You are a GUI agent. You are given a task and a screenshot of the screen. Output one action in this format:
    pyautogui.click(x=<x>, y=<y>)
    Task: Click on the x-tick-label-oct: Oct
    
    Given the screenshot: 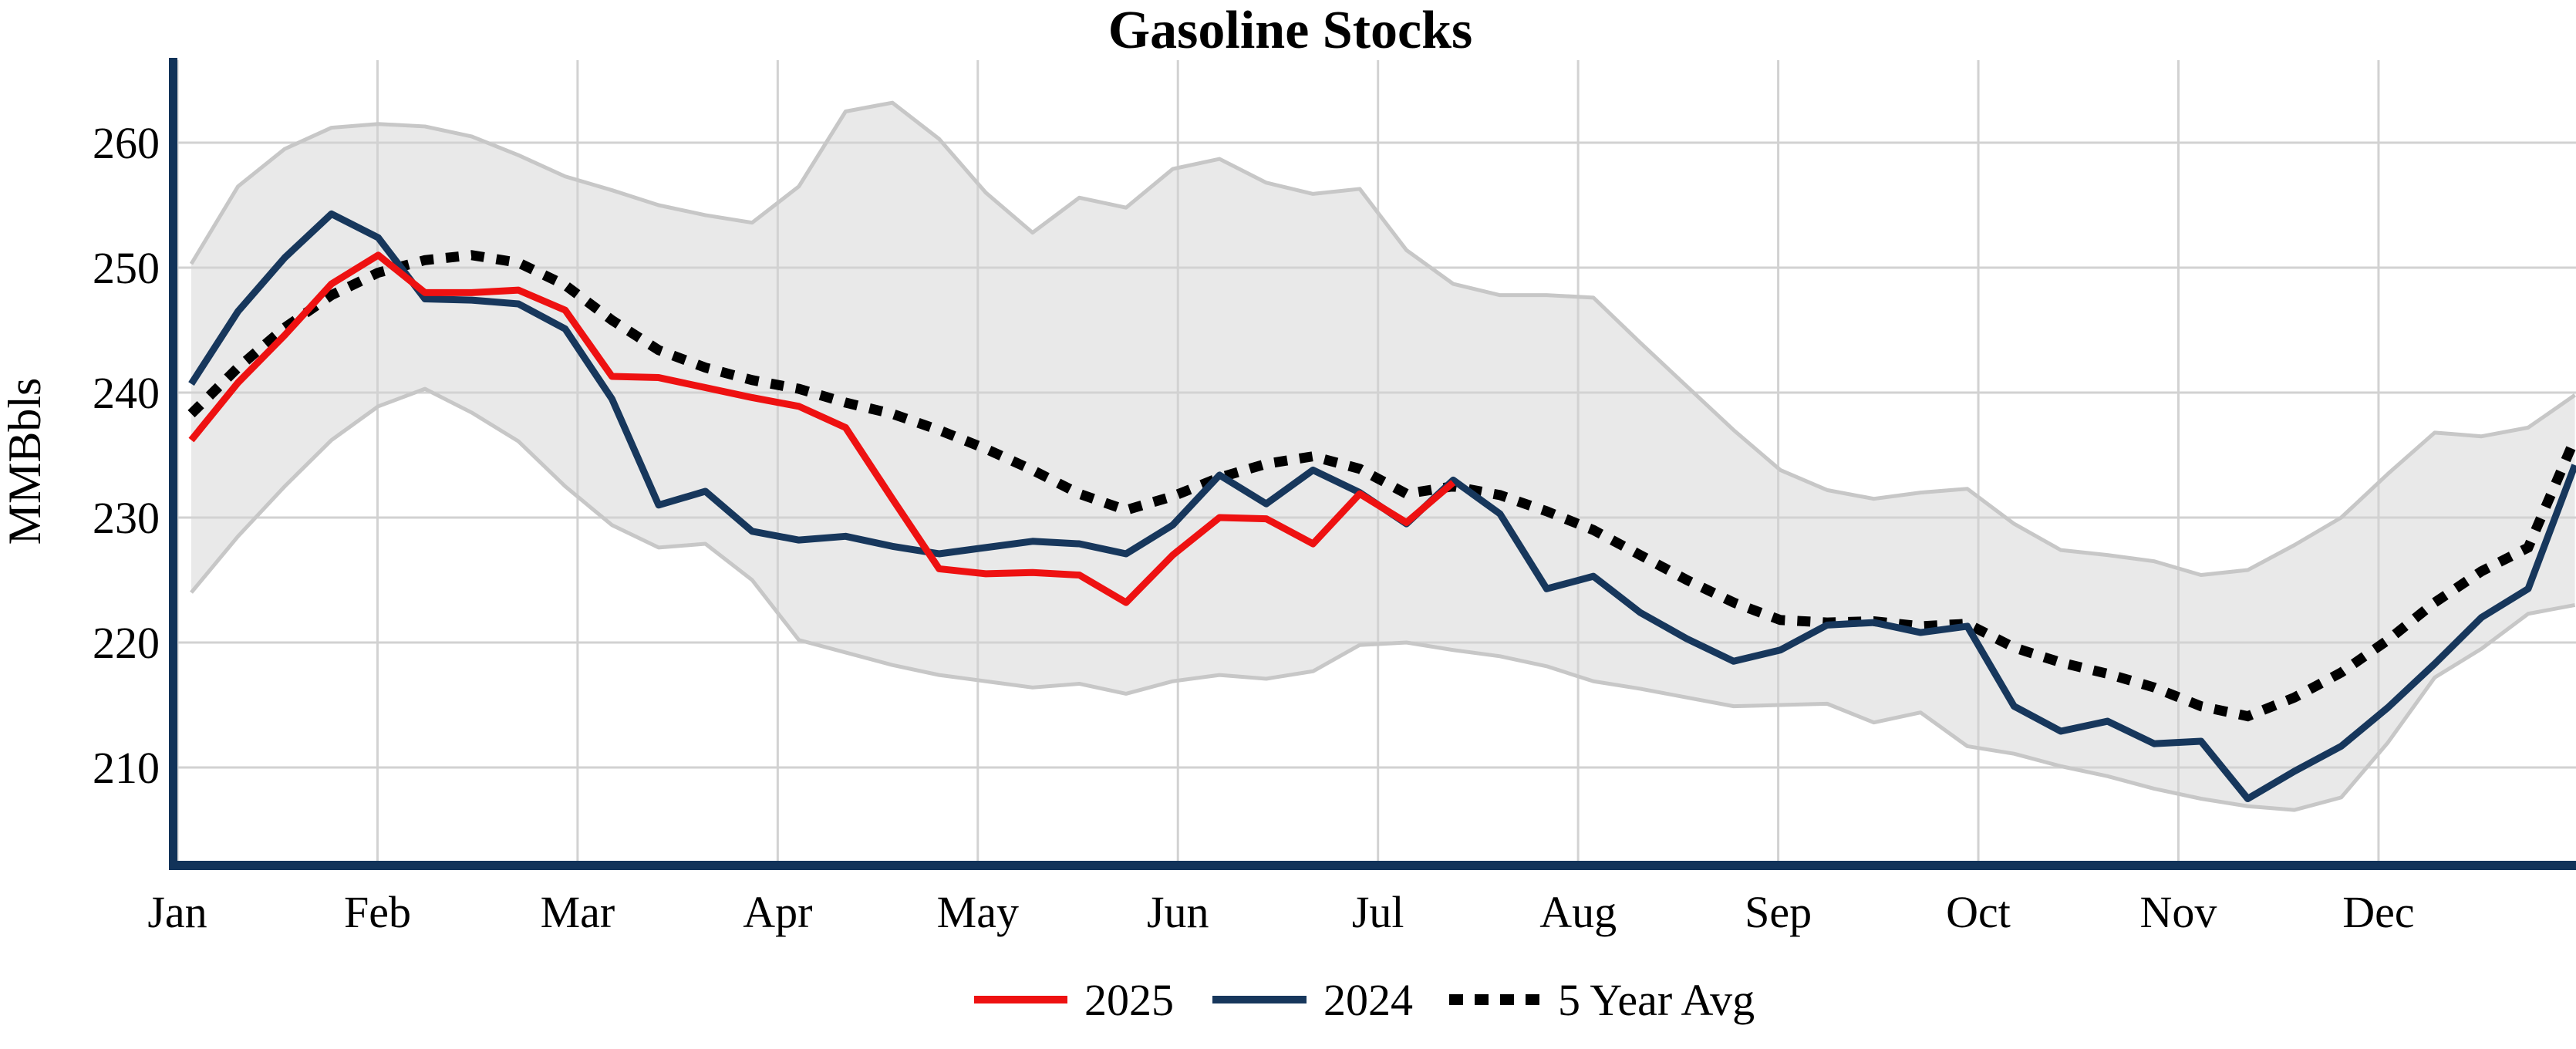 What is the action you would take?
    pyautogui.click(x=1978, y=912)
    